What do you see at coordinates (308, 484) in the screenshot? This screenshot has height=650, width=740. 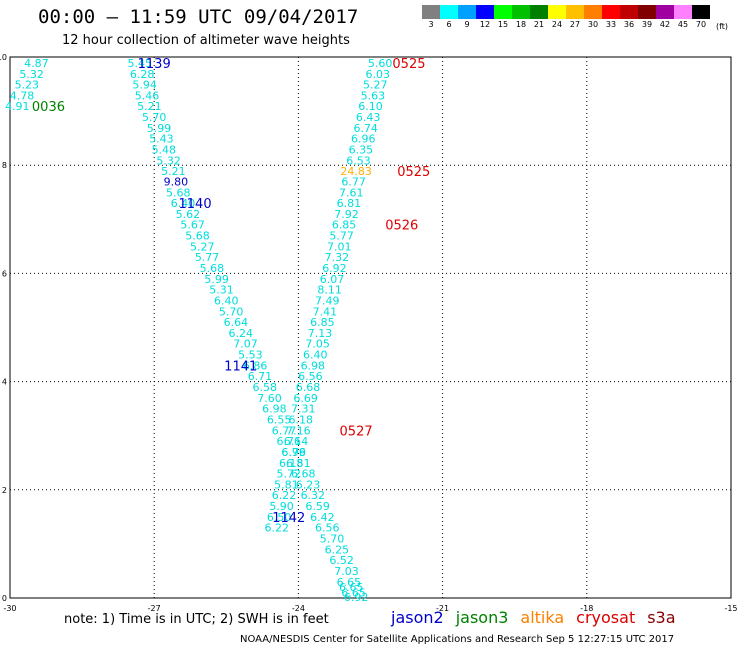 I see `data-point-label: 6.23` at bounding box center [308, 484].